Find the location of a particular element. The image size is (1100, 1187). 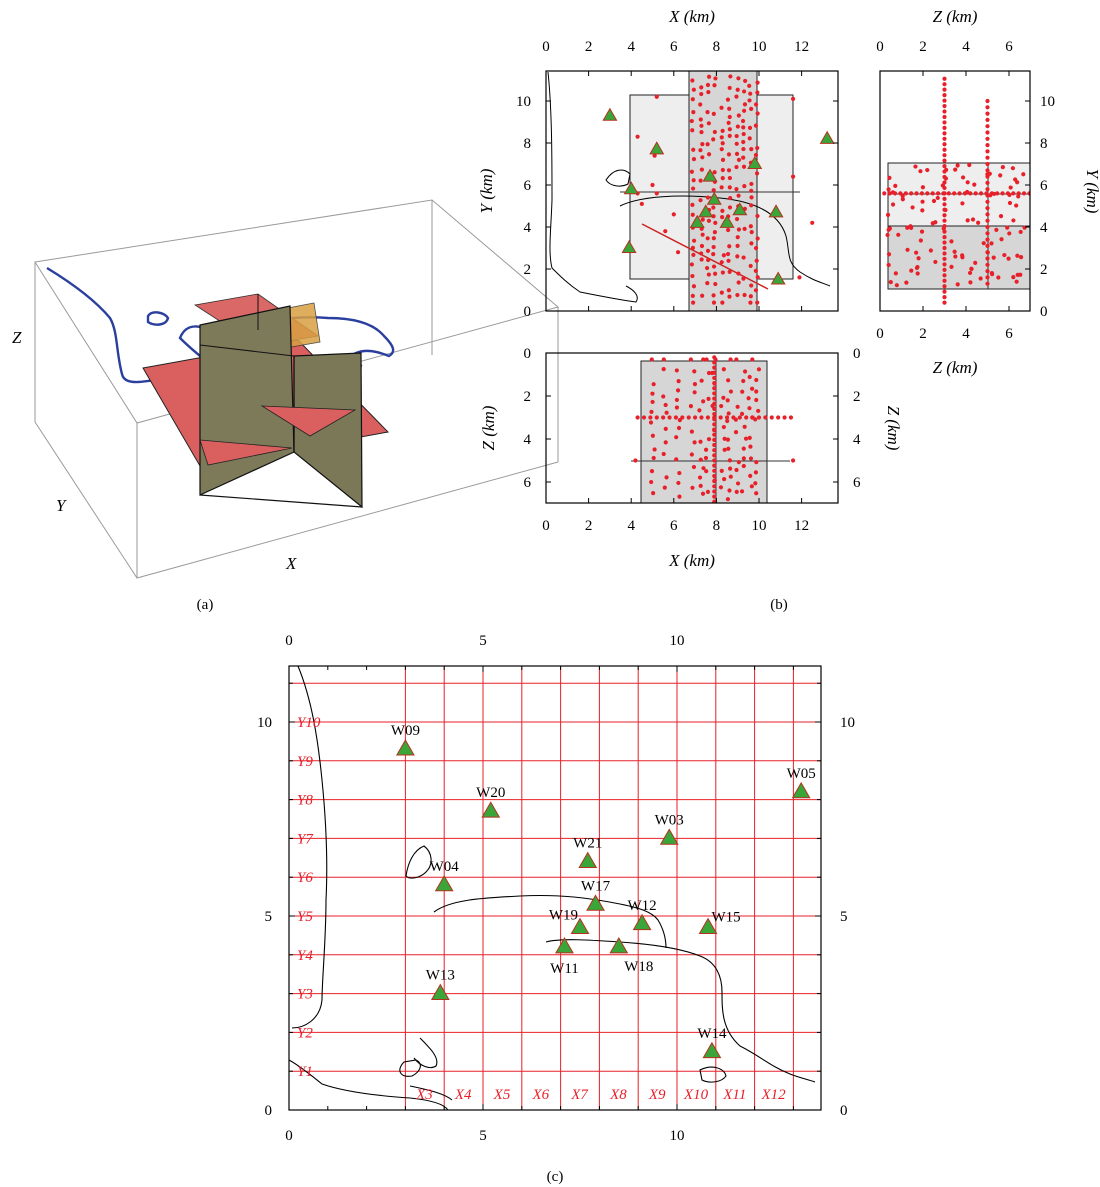

x-grid-label: X12 is located at coordinates (774, 1095).